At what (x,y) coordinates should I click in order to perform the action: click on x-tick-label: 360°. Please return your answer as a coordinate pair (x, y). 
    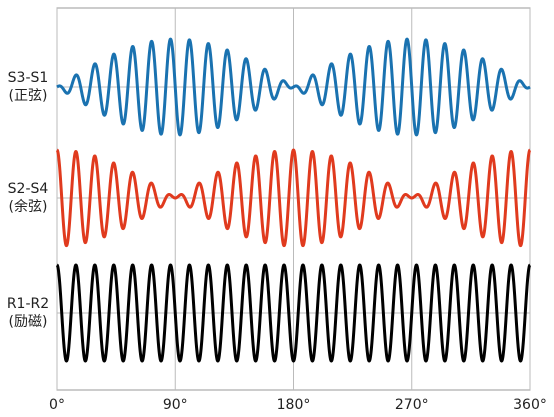
    Looking at the image, I should click on (530, 405).